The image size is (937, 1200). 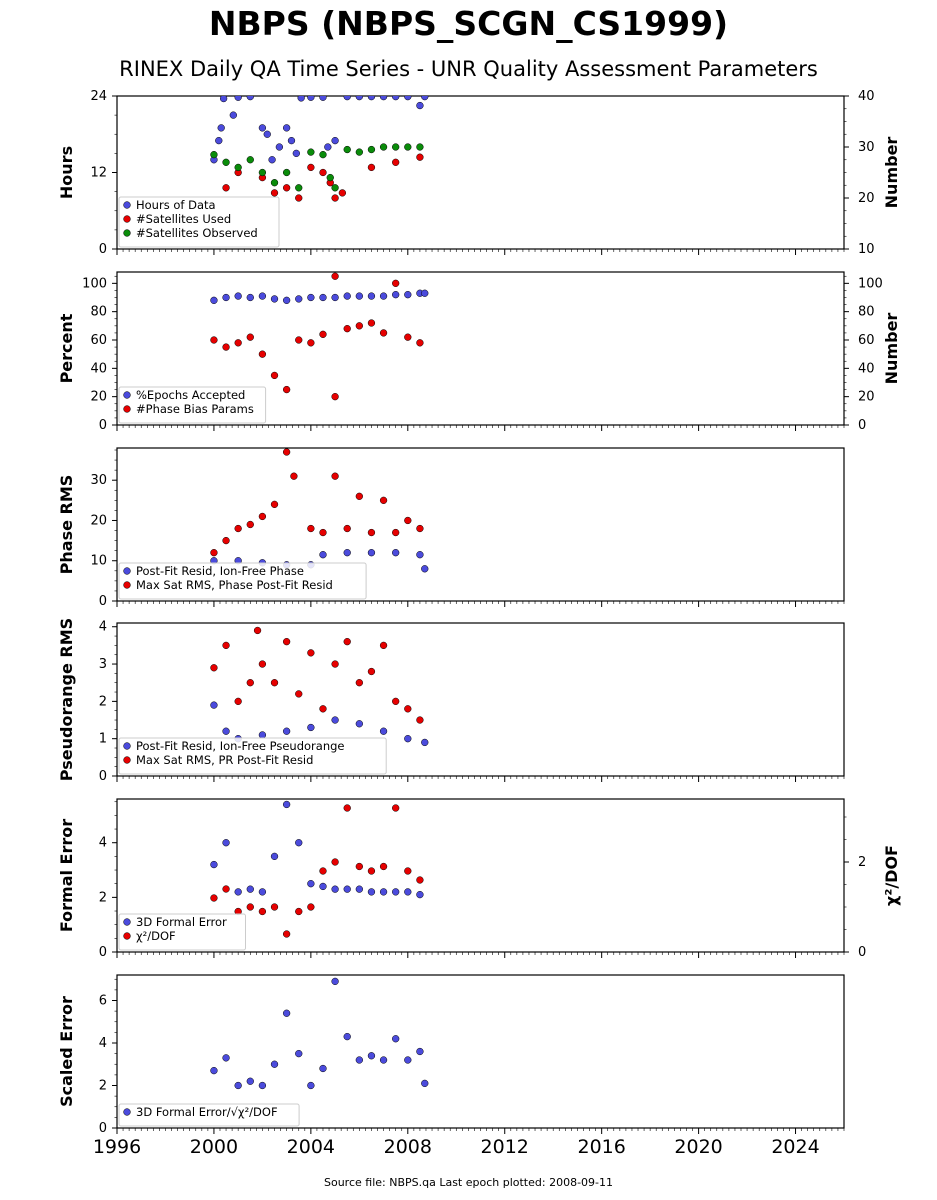 What do you see at coordinates (98, 173) in the screenshot?
I see `y-tick-label: 12` at bounding box center [98, 173].